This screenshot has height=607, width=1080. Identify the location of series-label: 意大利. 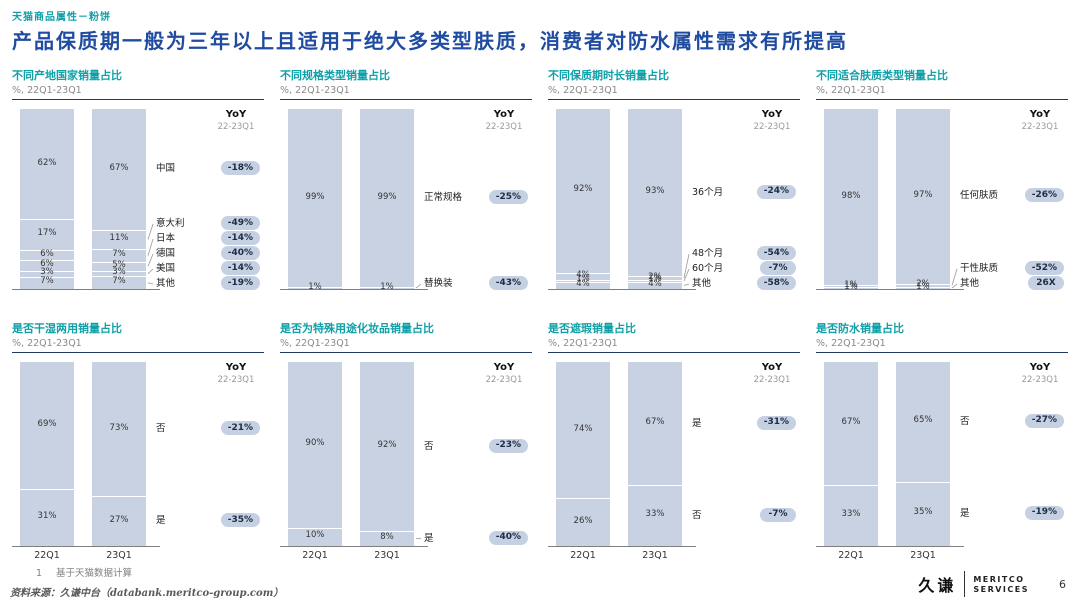
(170, 223).